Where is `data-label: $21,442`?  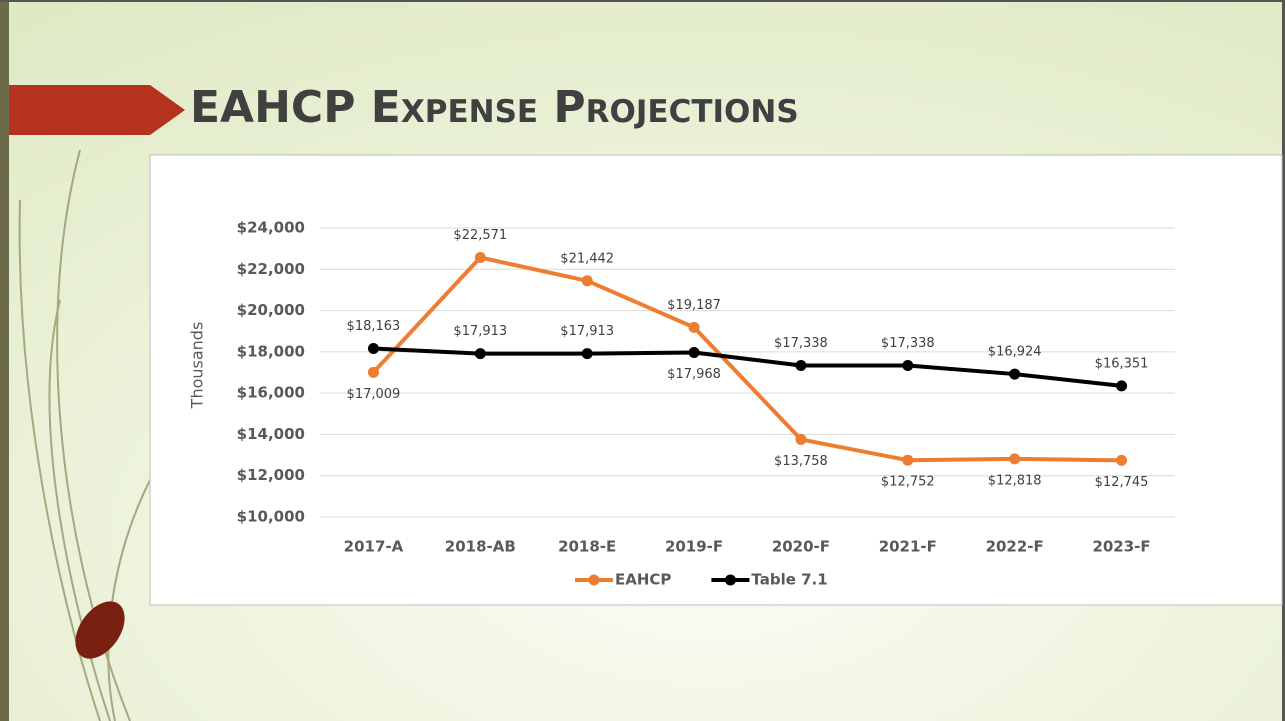 data-label: $21,442 is located at coordinates (587, 258).